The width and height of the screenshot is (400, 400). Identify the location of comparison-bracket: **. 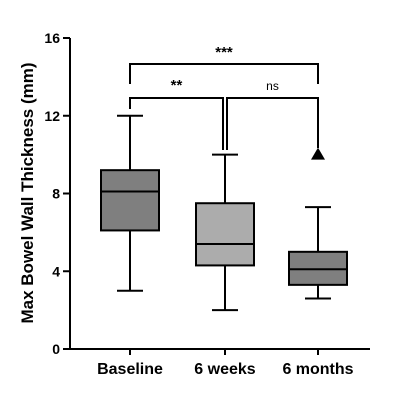
(176, 113).